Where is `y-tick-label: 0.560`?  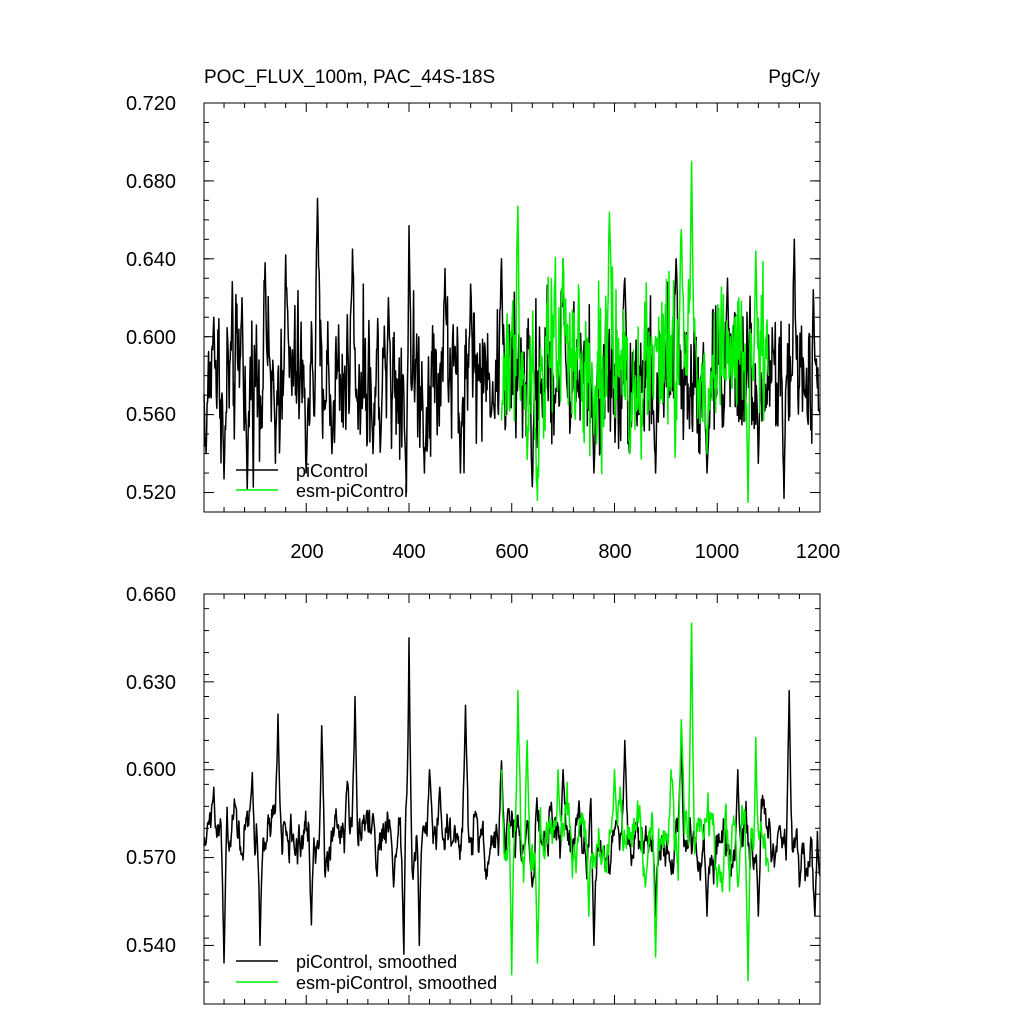 y-tick-label: 0.560 is located at coordinates (151, 415).